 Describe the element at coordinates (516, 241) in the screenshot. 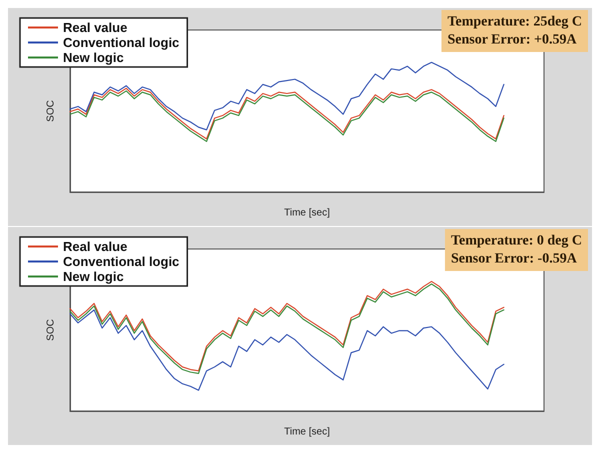

I see `text: Temperature: 0 deg C` at that location.